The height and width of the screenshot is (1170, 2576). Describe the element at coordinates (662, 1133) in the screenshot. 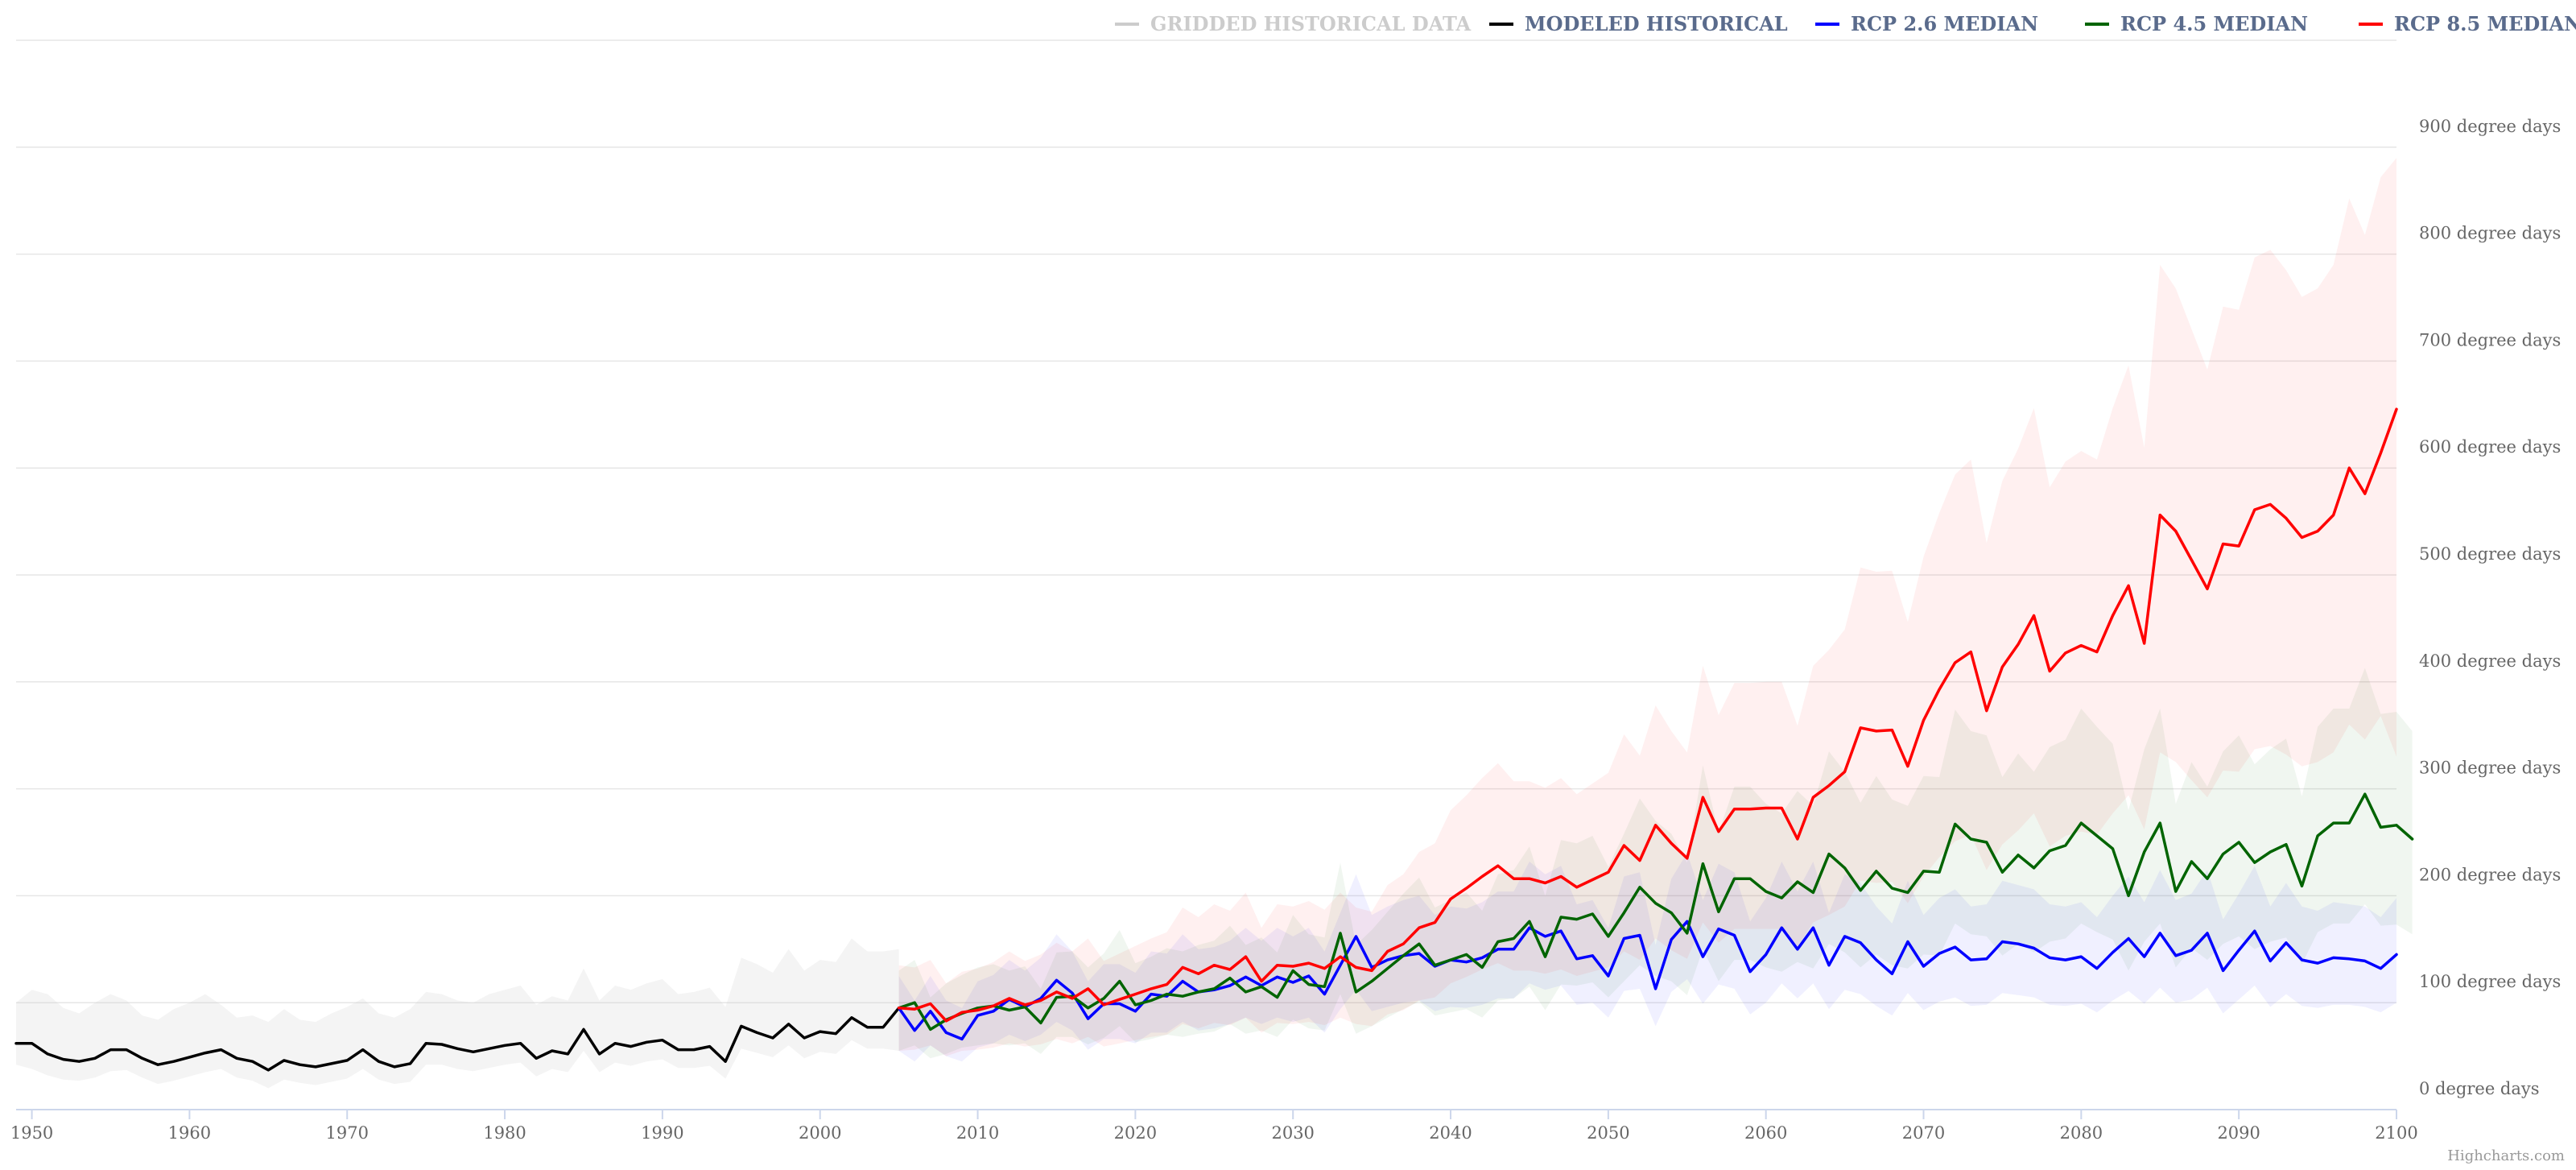

I see `x-tick-label: 1990` at that location.